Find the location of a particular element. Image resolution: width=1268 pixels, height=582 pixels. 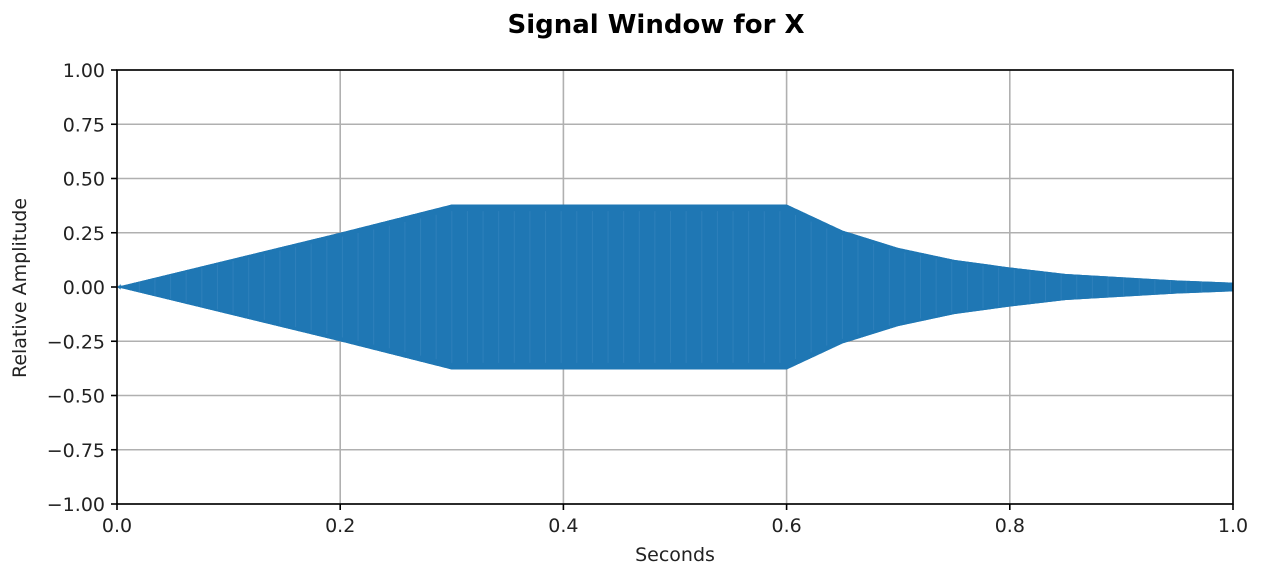

y-tick-label: −1.00 is located at coordinates (76, 505).